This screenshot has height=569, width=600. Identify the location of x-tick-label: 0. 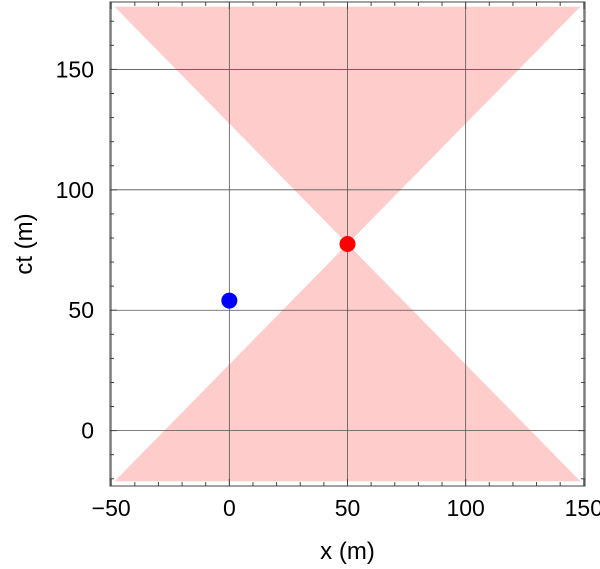
(229, 508).